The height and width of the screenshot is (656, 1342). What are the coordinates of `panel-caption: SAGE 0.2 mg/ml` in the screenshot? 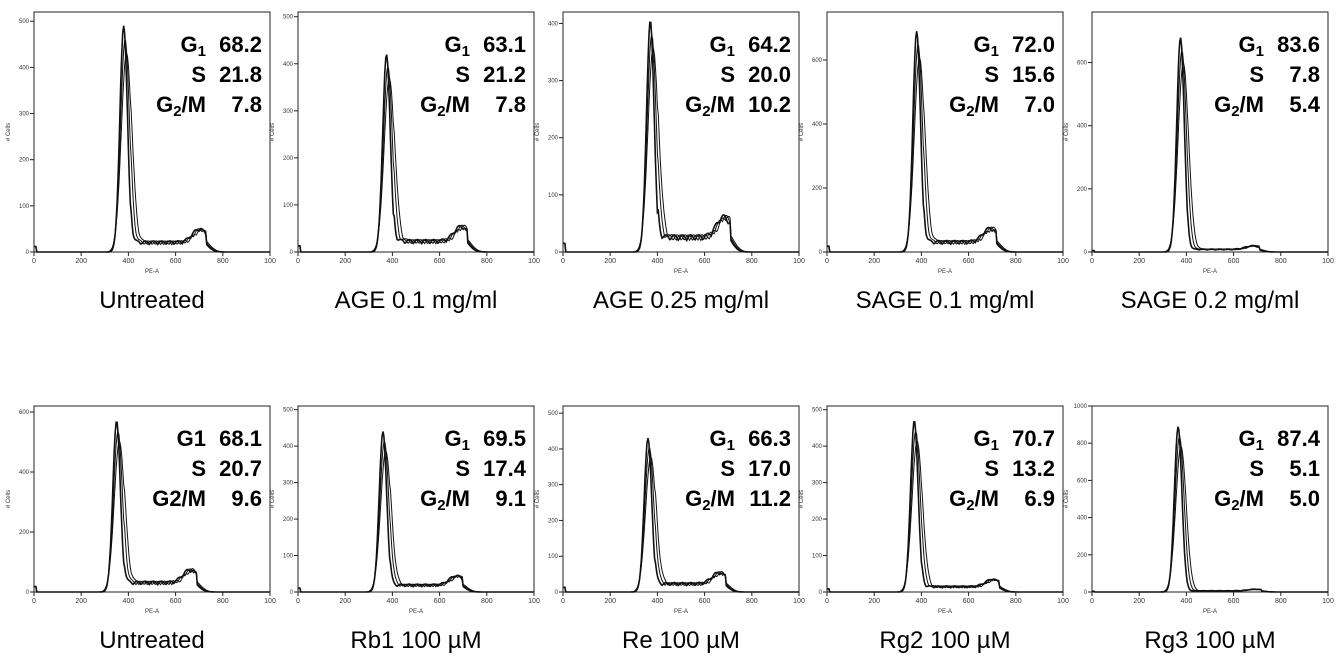 It's located at (1210, 300).